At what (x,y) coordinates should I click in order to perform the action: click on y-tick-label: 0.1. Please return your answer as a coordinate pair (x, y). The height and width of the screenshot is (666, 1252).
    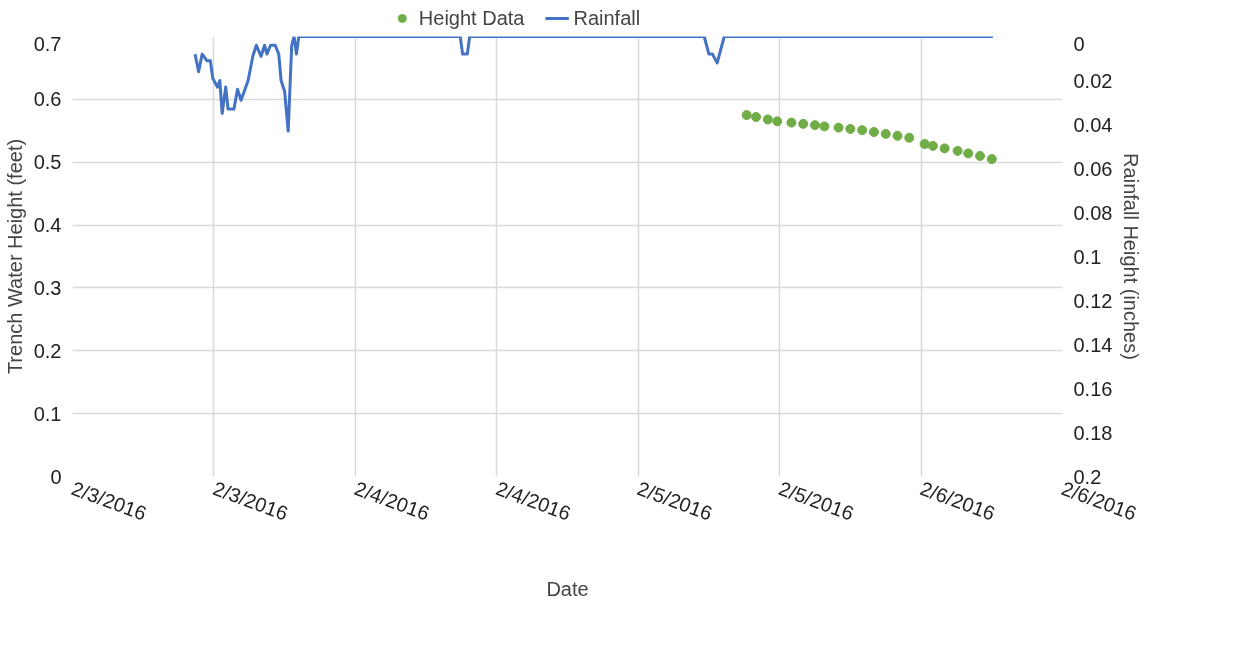
    Looking at the image, I should click on (47, 413).